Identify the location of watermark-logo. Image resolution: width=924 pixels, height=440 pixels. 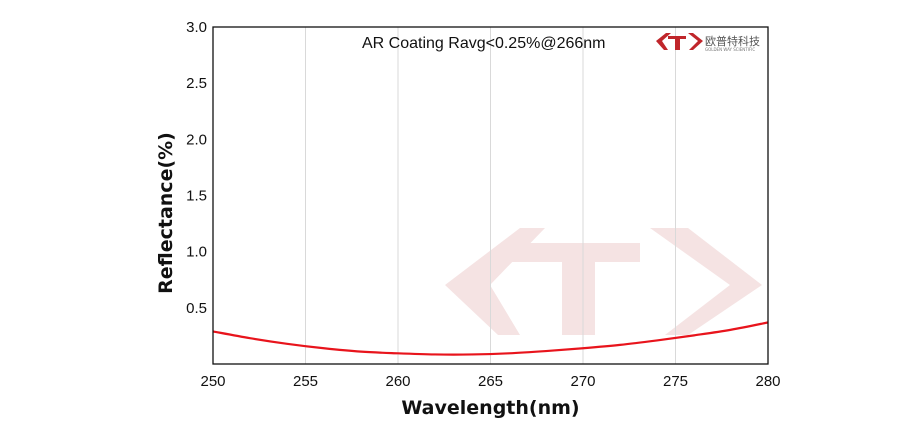
(603, 281).